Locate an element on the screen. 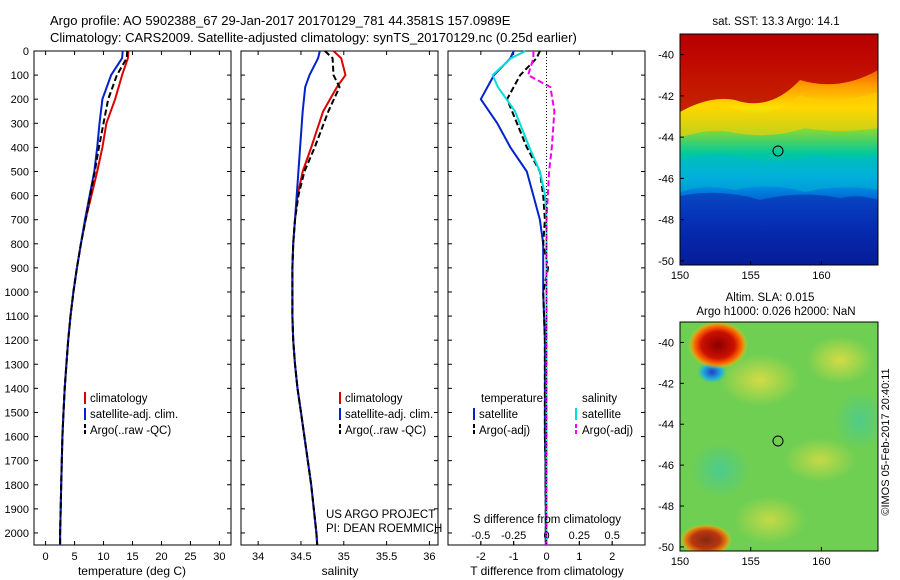  x-tick-label: 34.5 is located at coordinates (300, 557).